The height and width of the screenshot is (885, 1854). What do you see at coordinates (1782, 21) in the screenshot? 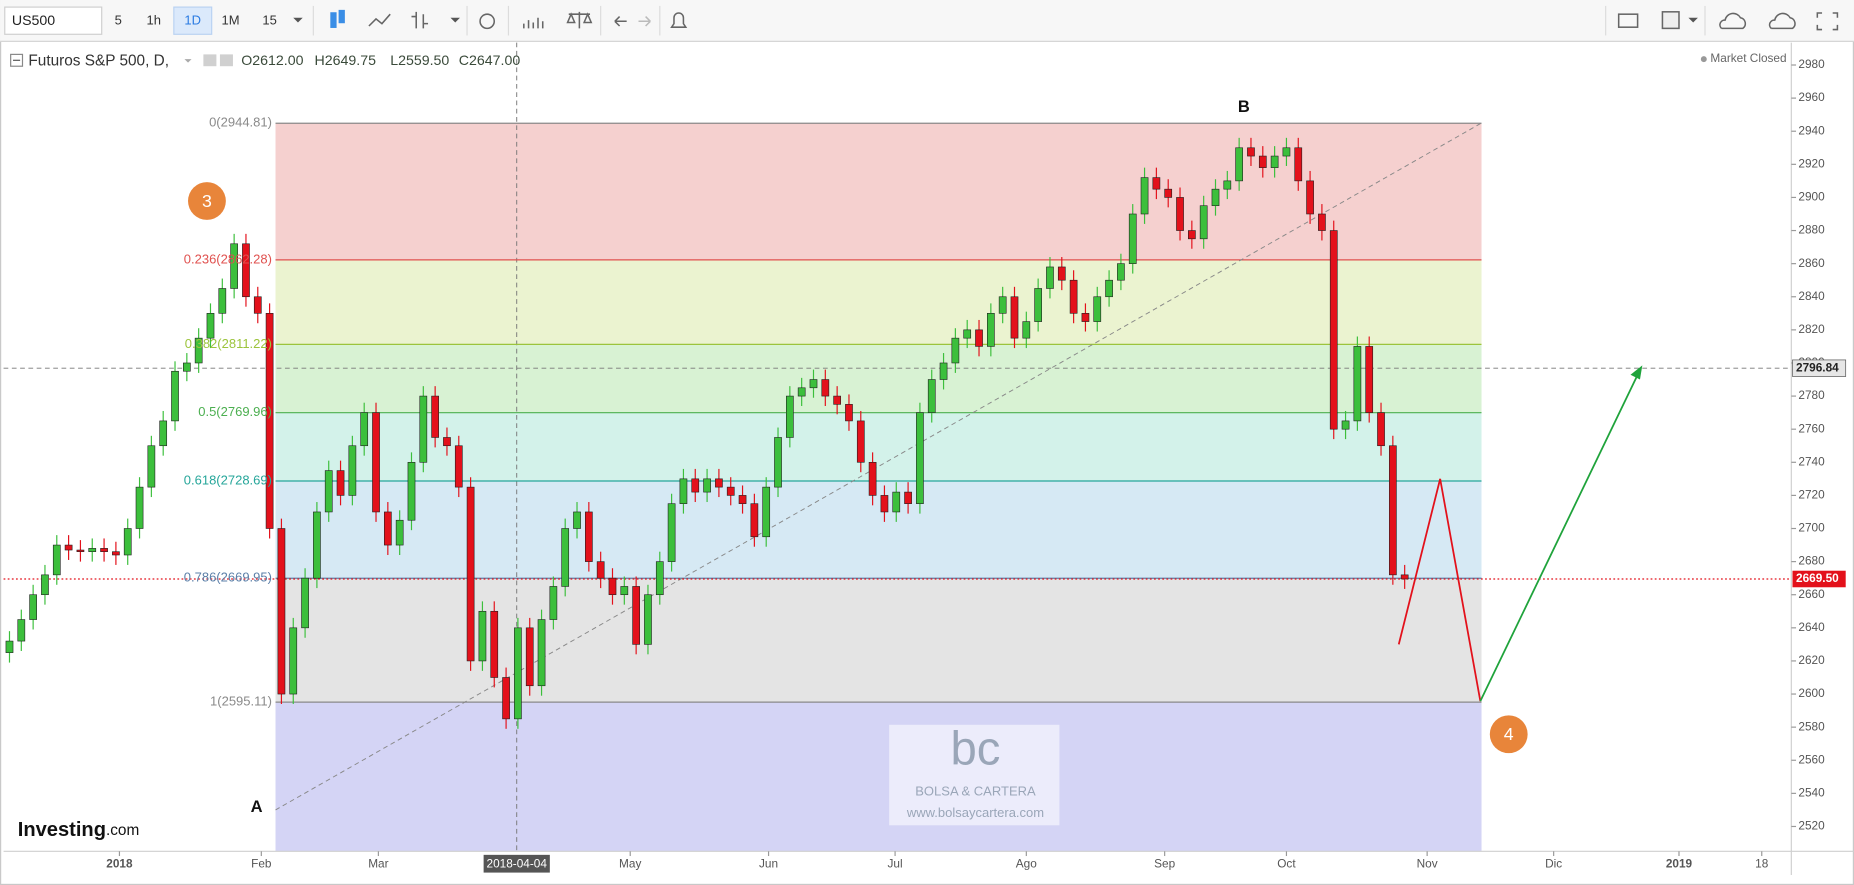
I see `cloud-up-icon` at bounding box center [1782, 21].